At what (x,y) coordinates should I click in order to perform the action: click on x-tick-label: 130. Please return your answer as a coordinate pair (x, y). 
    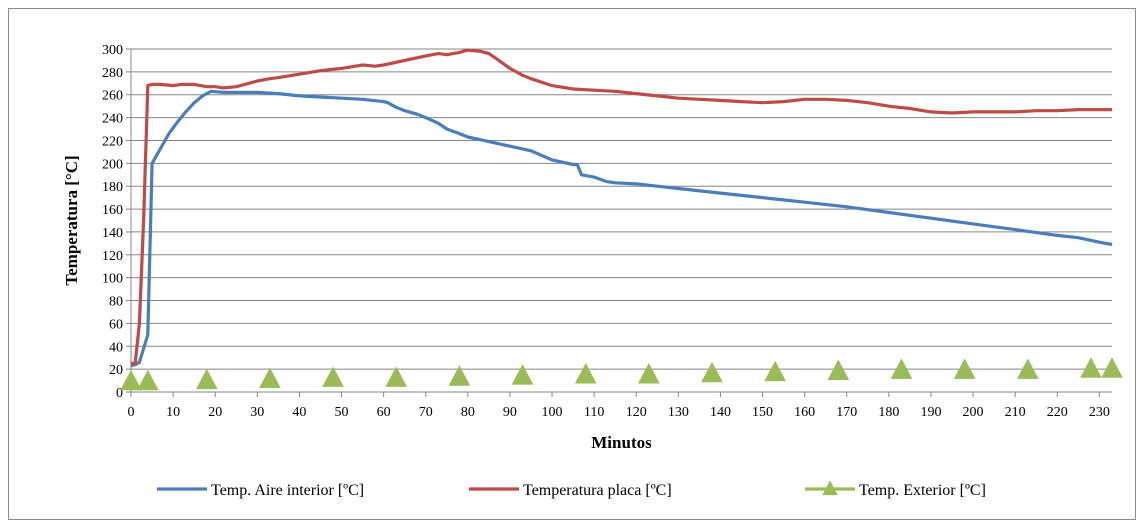
    Looking at the image, I should click on (678, 412).